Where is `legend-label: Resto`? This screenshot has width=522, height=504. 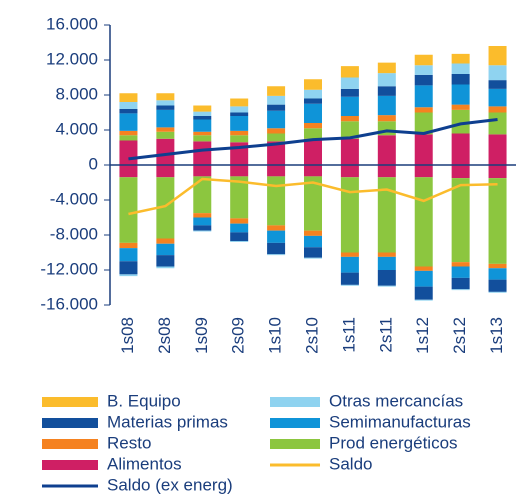 legend-label: Resto is located at coordinates (129, 442).